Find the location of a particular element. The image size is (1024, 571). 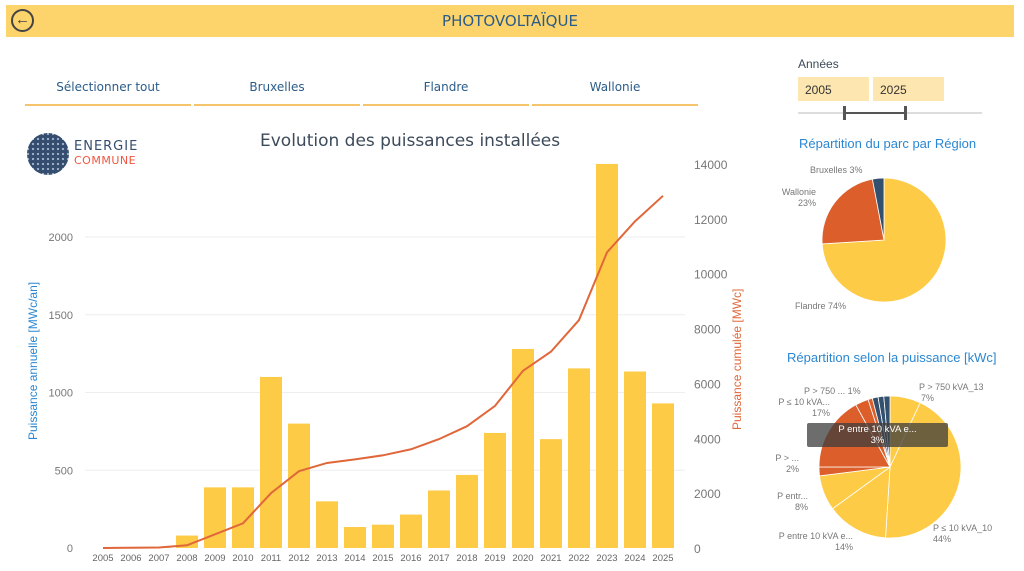

slicer-bruxelles: Bruxelles is located at coordinates (277, 93).